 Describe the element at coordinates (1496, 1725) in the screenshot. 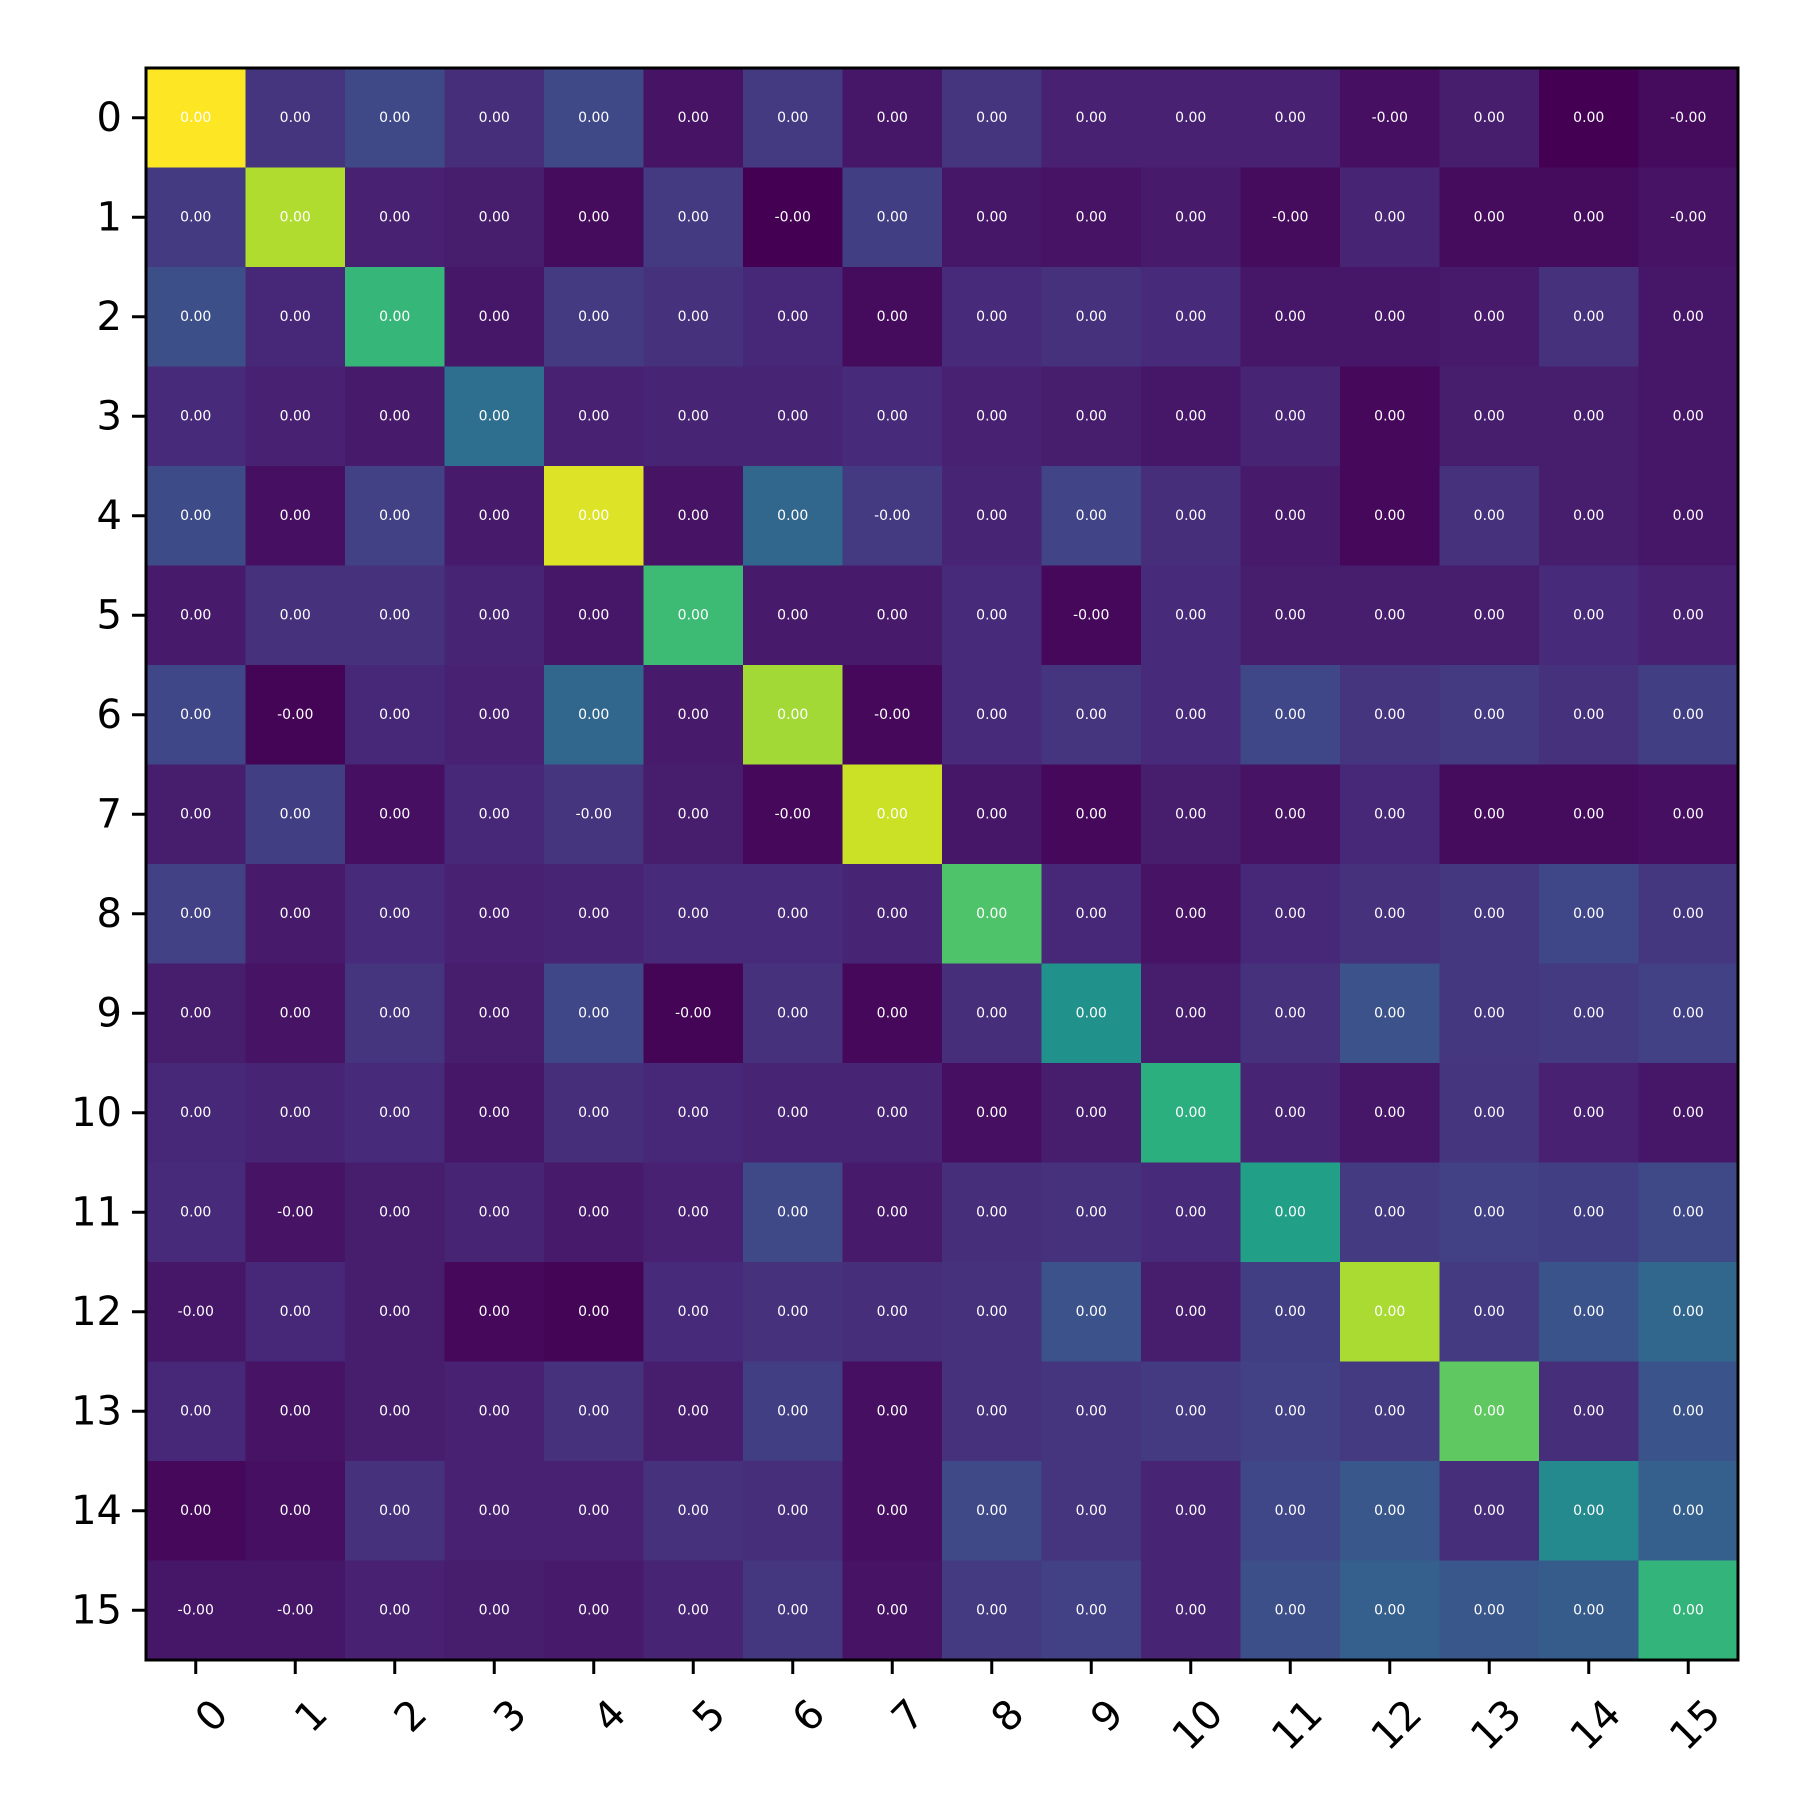

I see `x-tick-label: 13` at that location.